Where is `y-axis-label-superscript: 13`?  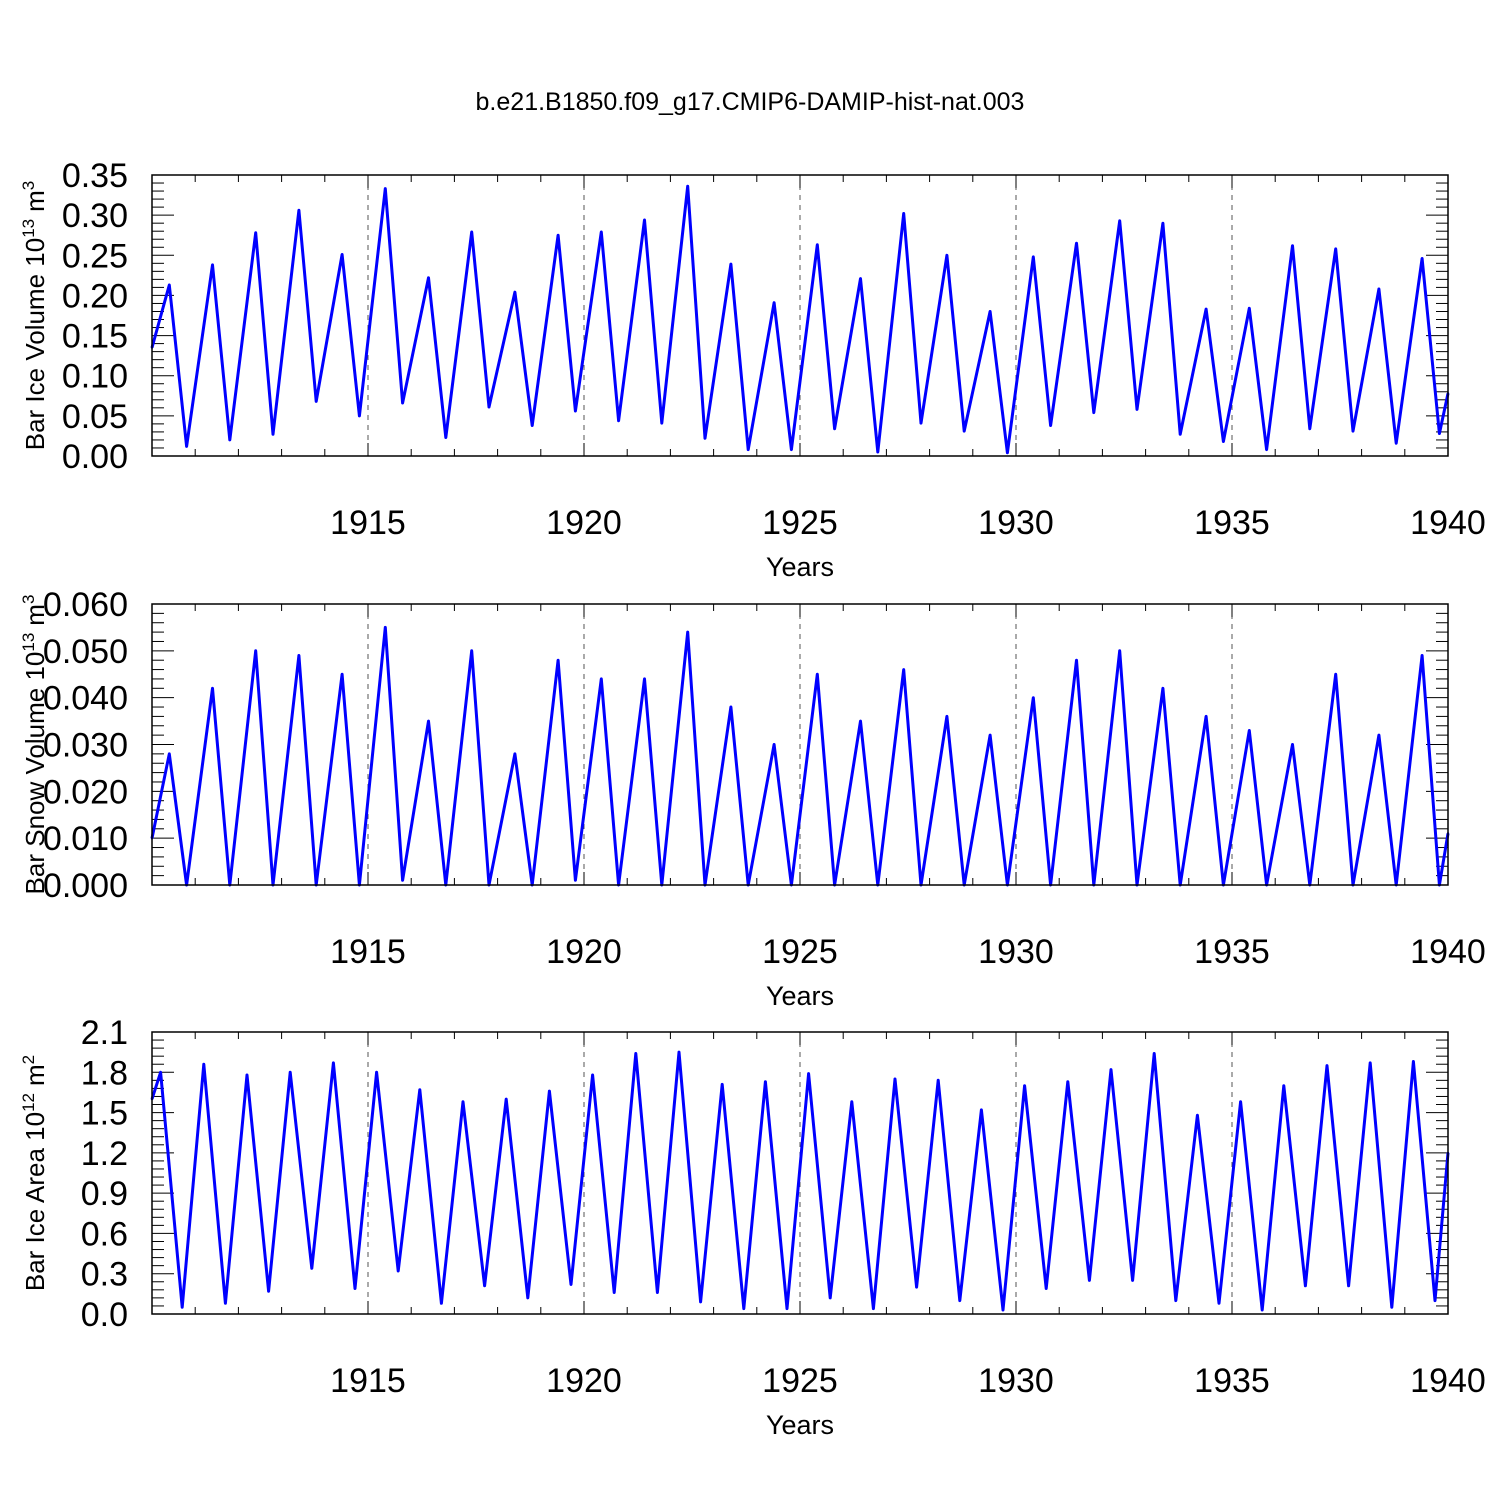
y-axis-label-superscript: 13 is located at coordinates (28, 228).